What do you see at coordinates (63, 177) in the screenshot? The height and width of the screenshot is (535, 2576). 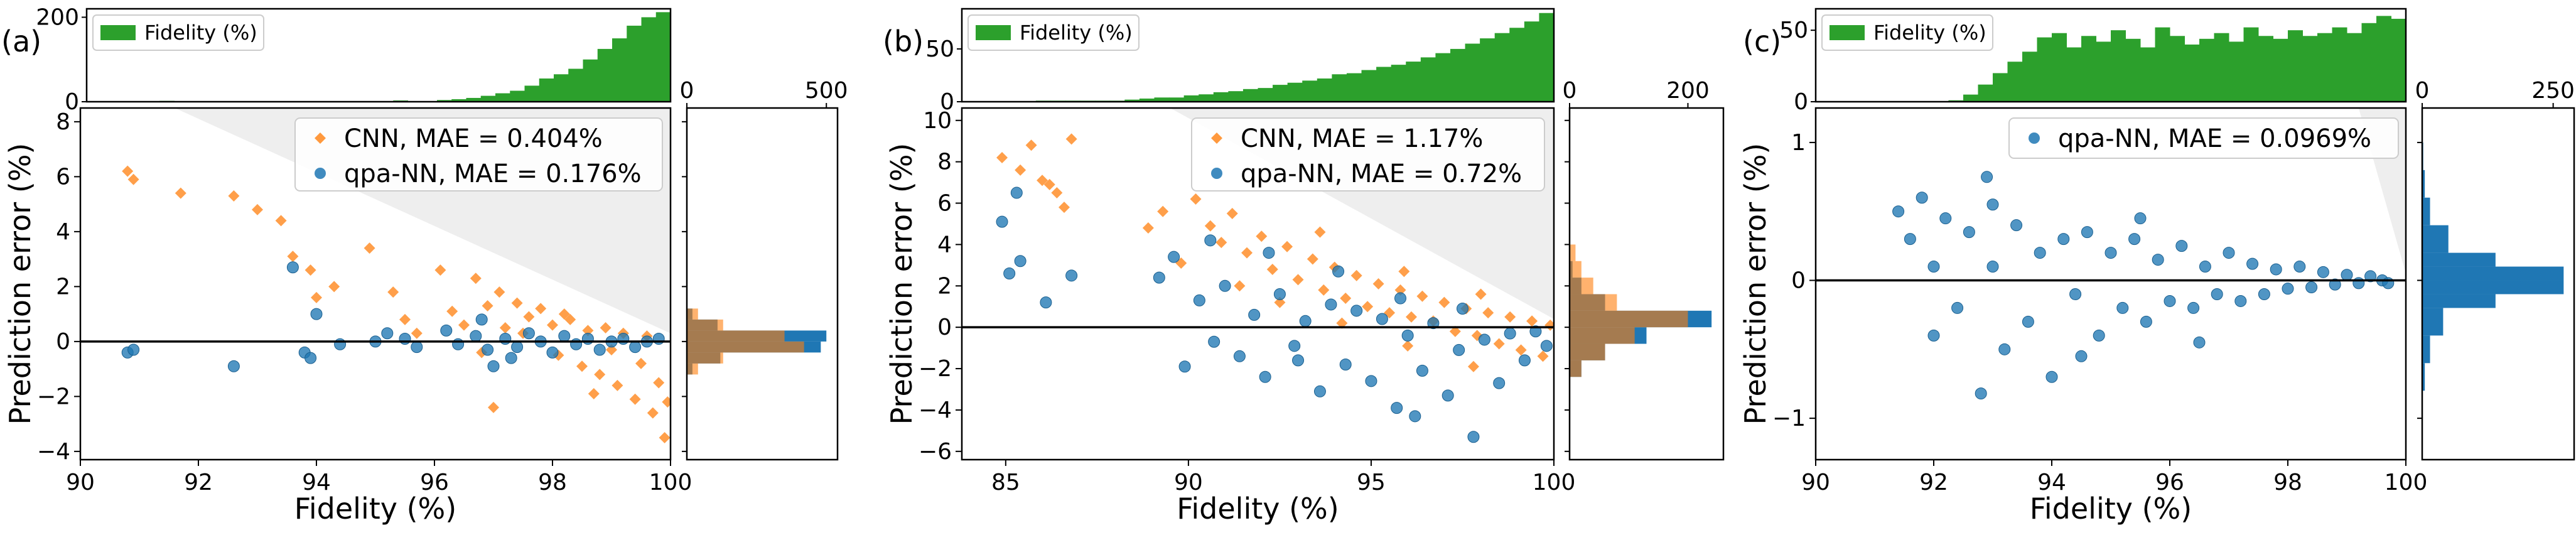 I see `y-tick-label: 6` at bounding box center [63, 177].